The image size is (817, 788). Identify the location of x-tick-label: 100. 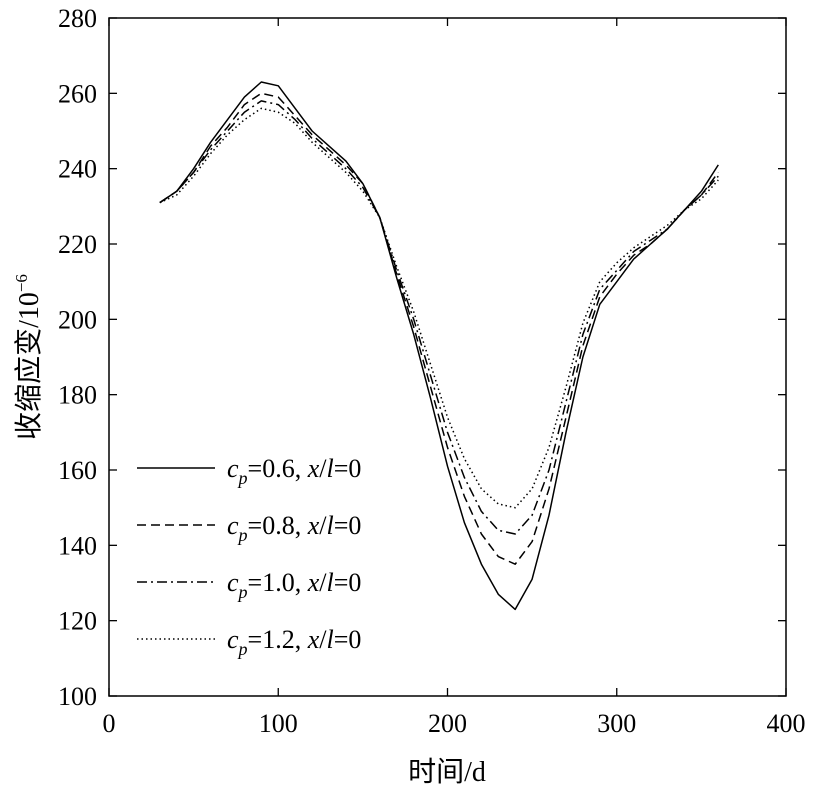
(278, 723).